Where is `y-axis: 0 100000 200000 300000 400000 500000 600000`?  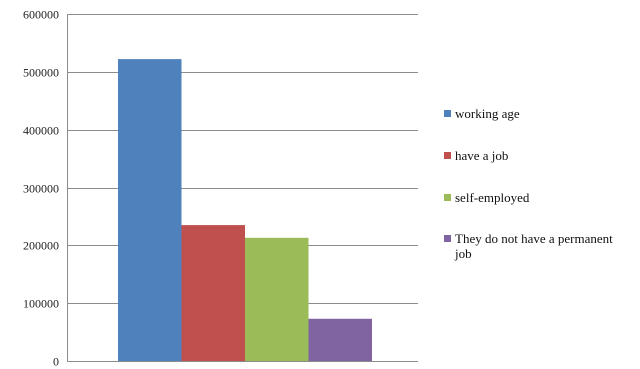 y-axis: 0 100000 200000 300000 400000 500000 600000 is located at coordinates (45, 188).